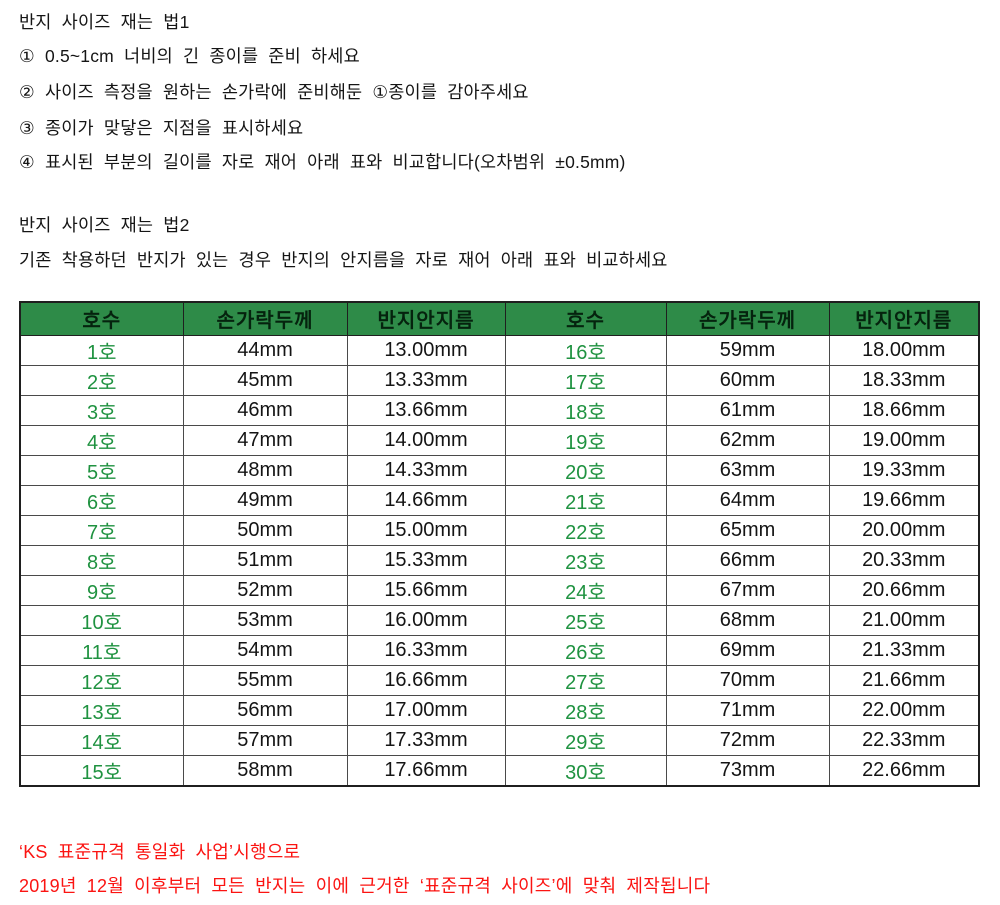 This screenshot has height=905, width=1000. I want to click on table-row: 15호 58mm 17.66mm 30호 73mm 22.66mm, so click(499, 770).